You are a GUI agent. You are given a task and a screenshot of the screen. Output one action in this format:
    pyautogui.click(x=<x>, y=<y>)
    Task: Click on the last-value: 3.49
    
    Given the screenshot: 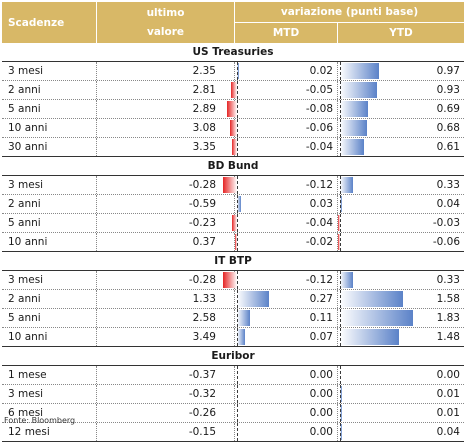 What is the action you would take?
    pyautogui.click(x=204, y=337)
    